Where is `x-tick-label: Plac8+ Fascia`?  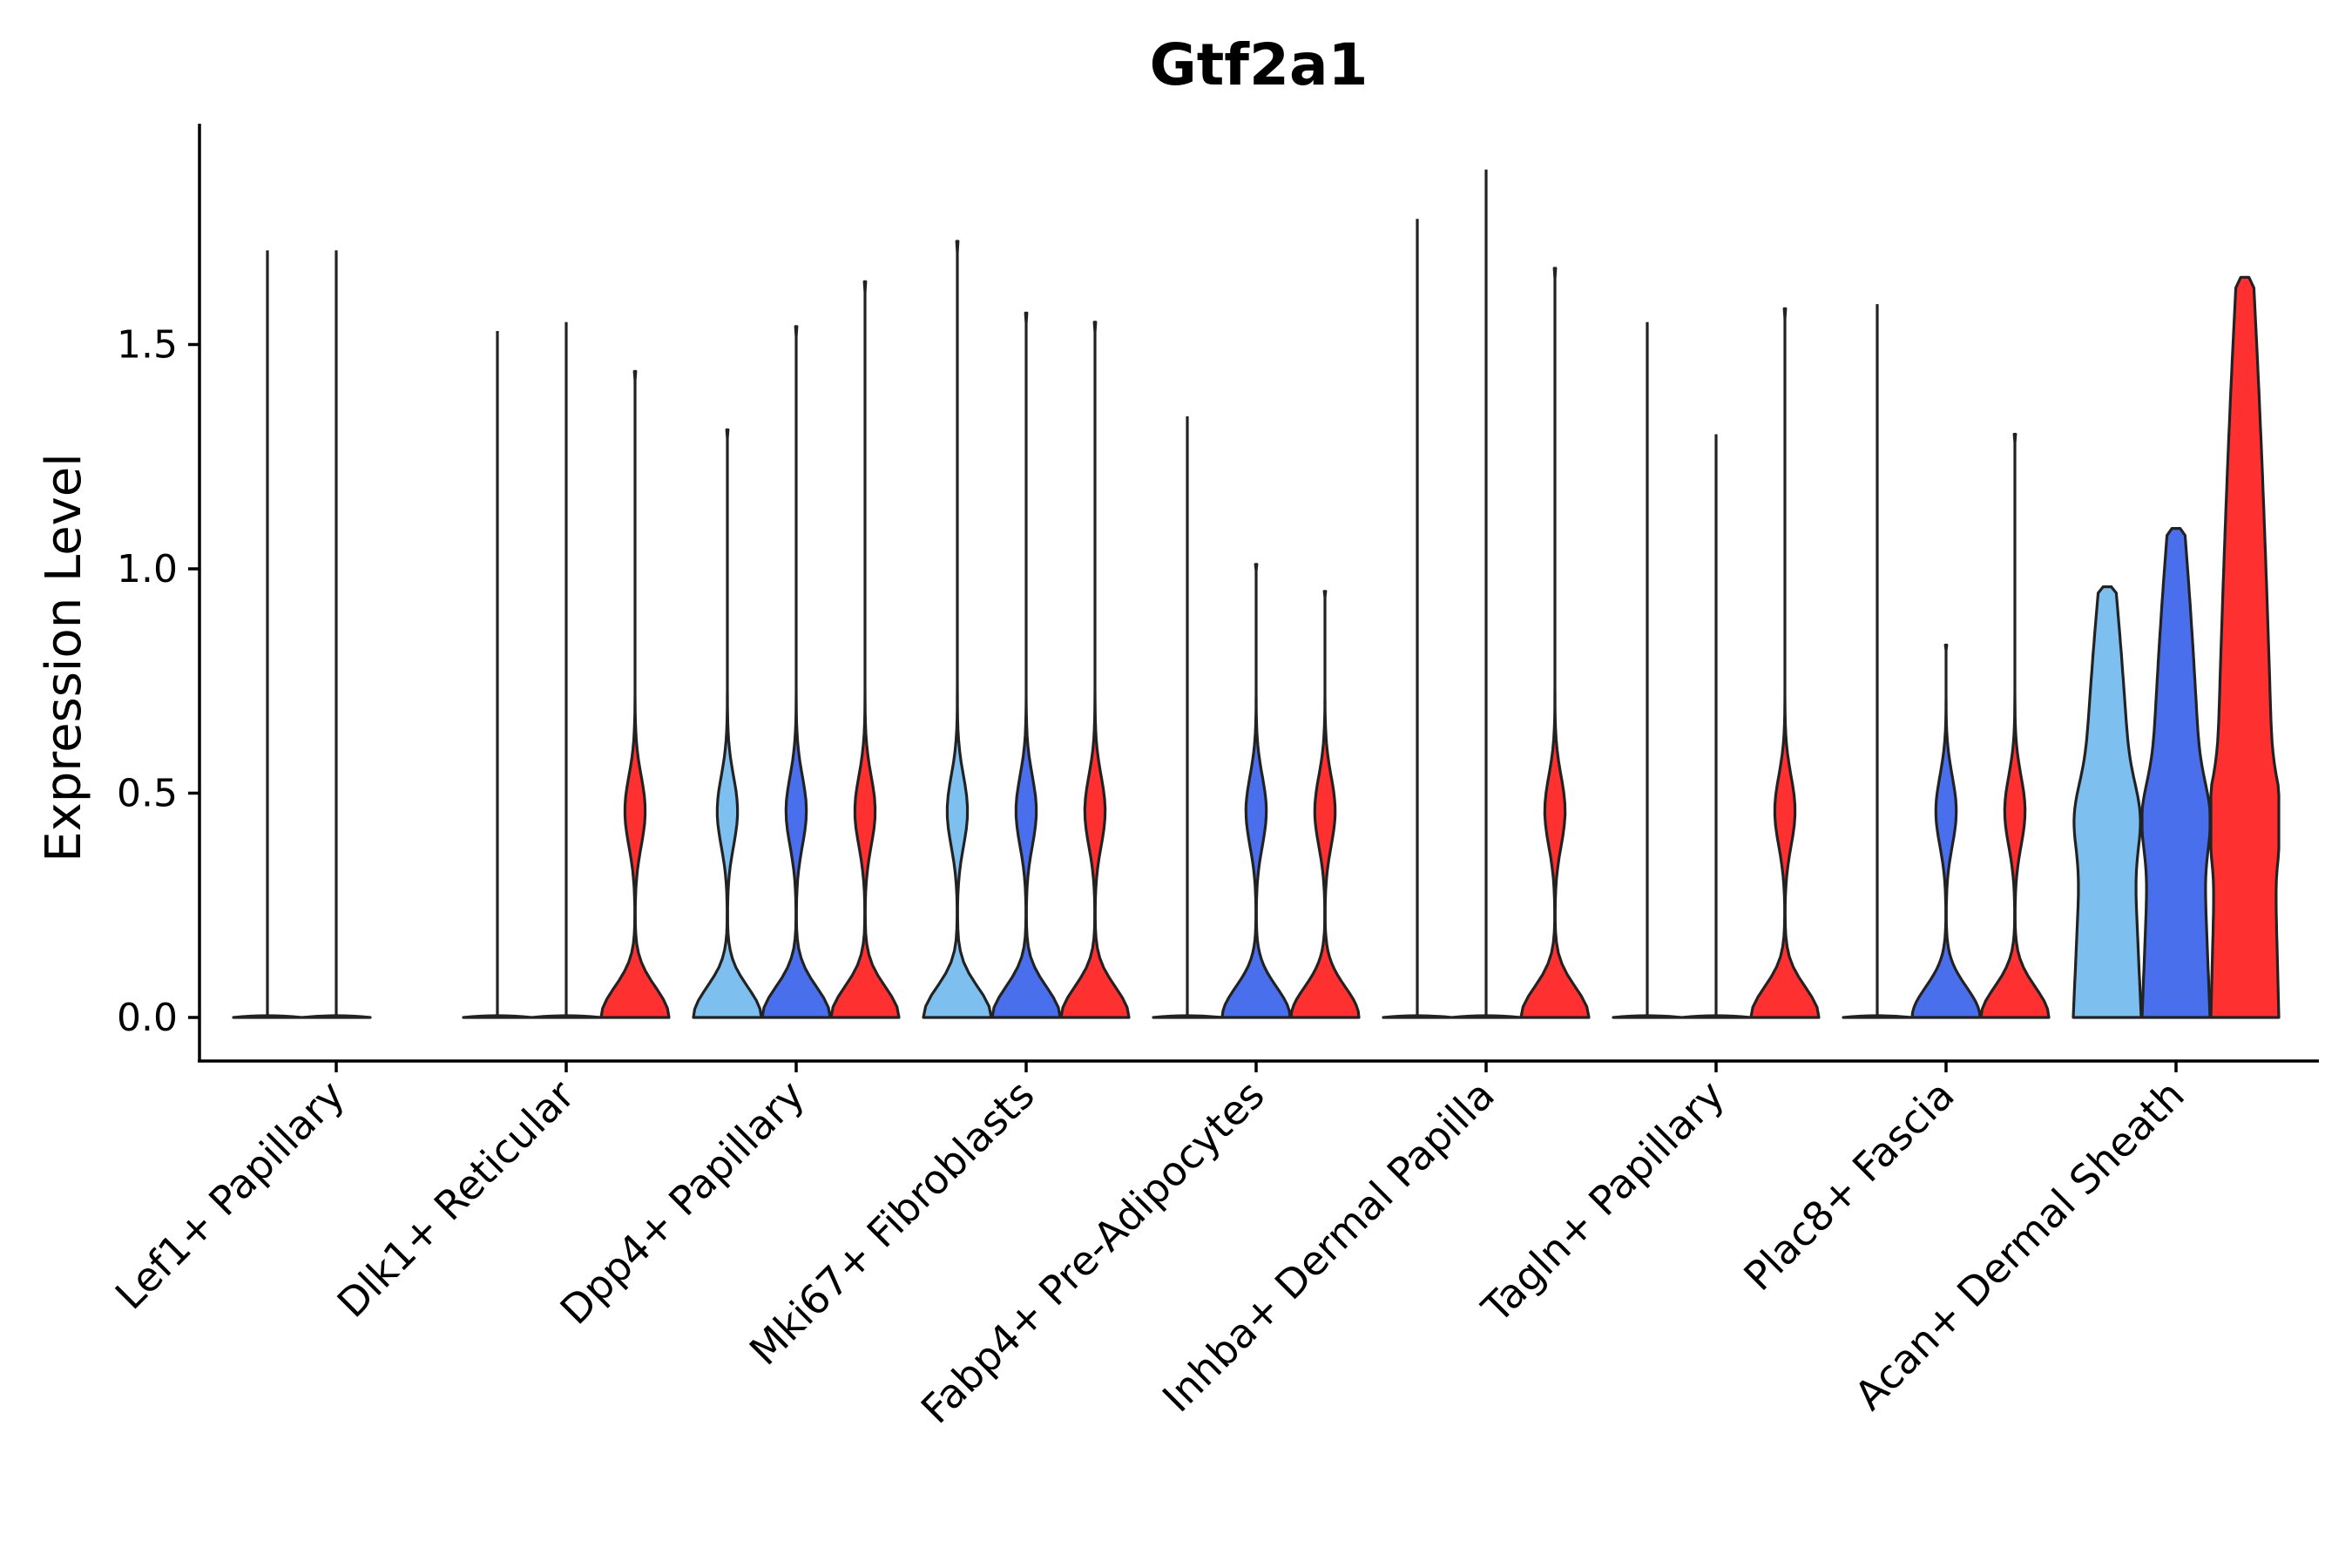 x-tick-label: Plac8+ Fascia is located at coordinates (1848, 1185).